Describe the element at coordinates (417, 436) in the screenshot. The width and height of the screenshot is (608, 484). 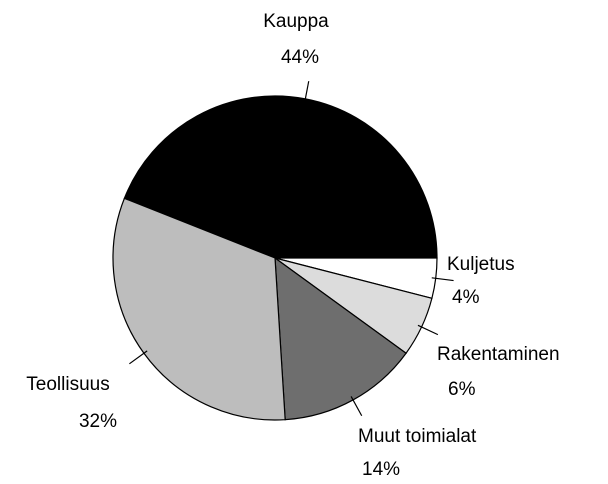
I see `slice-label: Muut toimialat` at that location.